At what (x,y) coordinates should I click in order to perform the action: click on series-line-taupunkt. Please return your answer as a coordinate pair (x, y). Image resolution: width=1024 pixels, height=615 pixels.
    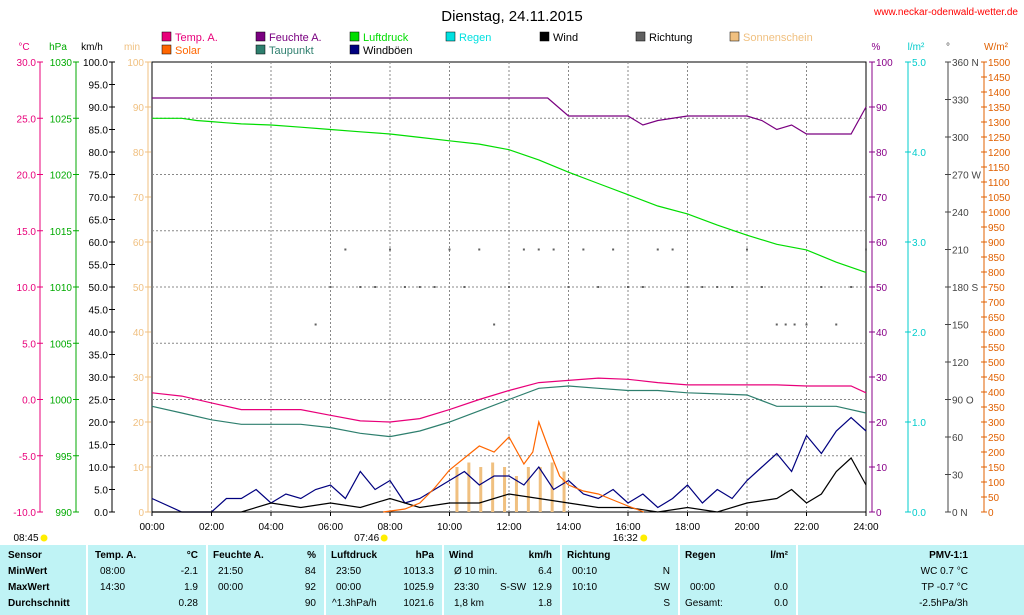
    Looking at the image, I should click on (509, 411).